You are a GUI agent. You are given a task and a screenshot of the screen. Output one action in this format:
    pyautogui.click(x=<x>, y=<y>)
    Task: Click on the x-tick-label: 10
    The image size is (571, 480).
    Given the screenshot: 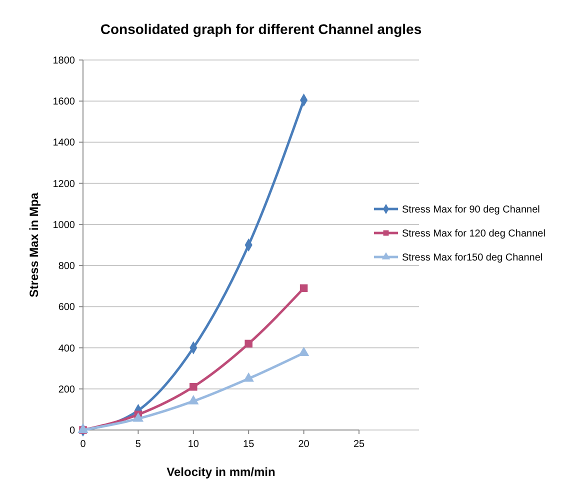 What is the action you would take?
    pyautogui.click(x=194, y=444)
    